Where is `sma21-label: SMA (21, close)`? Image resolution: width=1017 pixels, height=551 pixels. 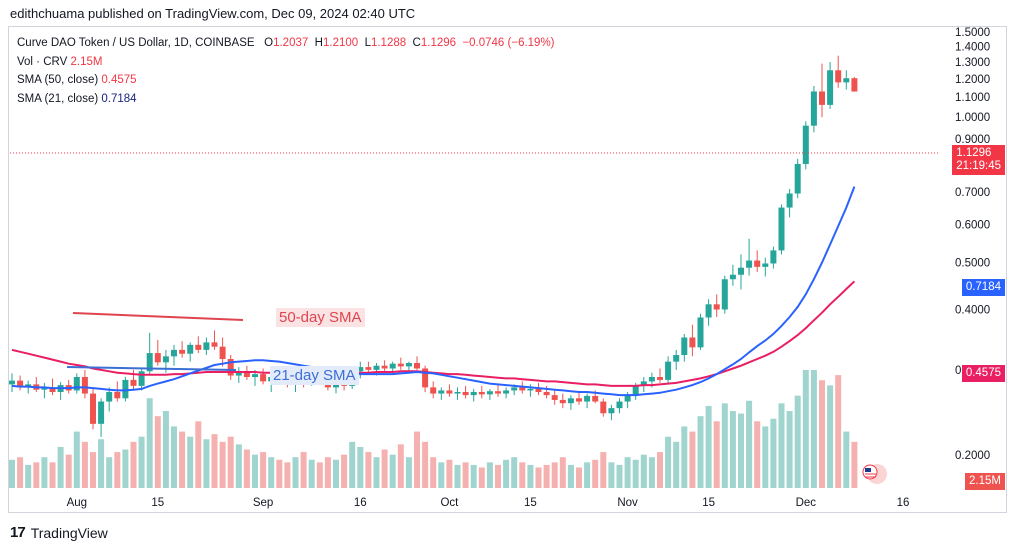
sma21-label: SMA (21, close) is located at coordinates (58, 98).